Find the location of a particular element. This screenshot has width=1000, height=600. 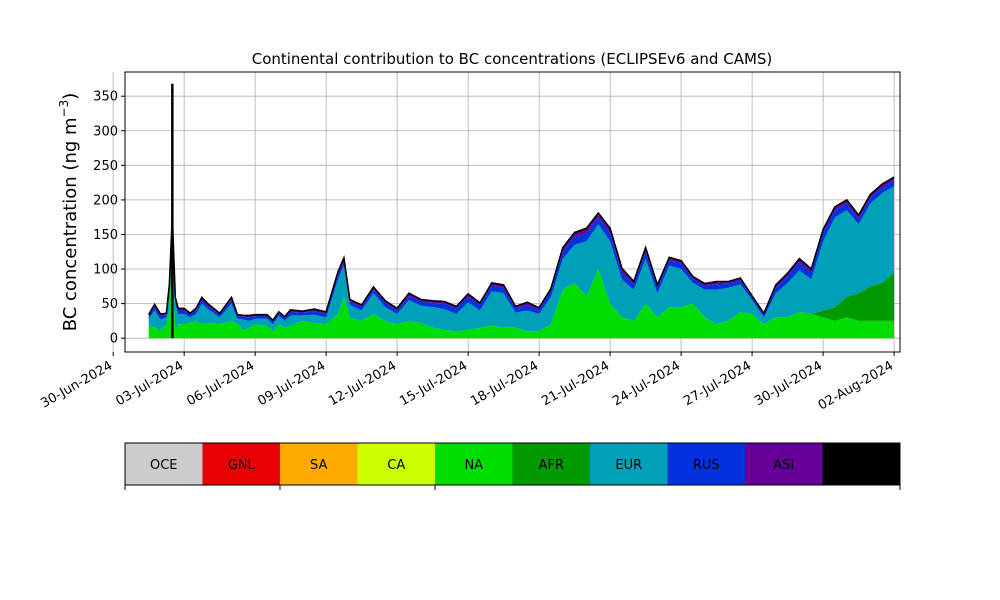

legend-swatch-oce is located at coordinates (164, 464).